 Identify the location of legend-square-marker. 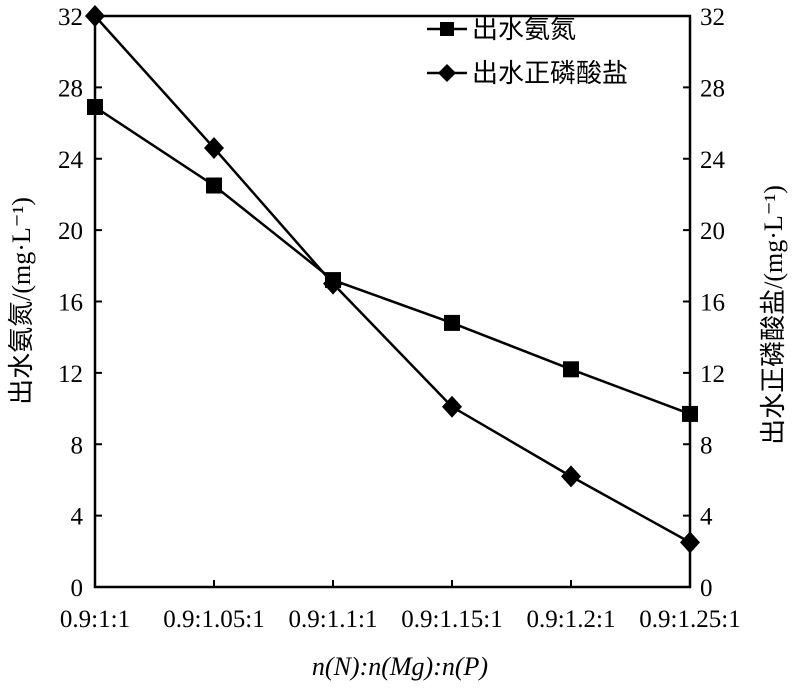
(447, 29).